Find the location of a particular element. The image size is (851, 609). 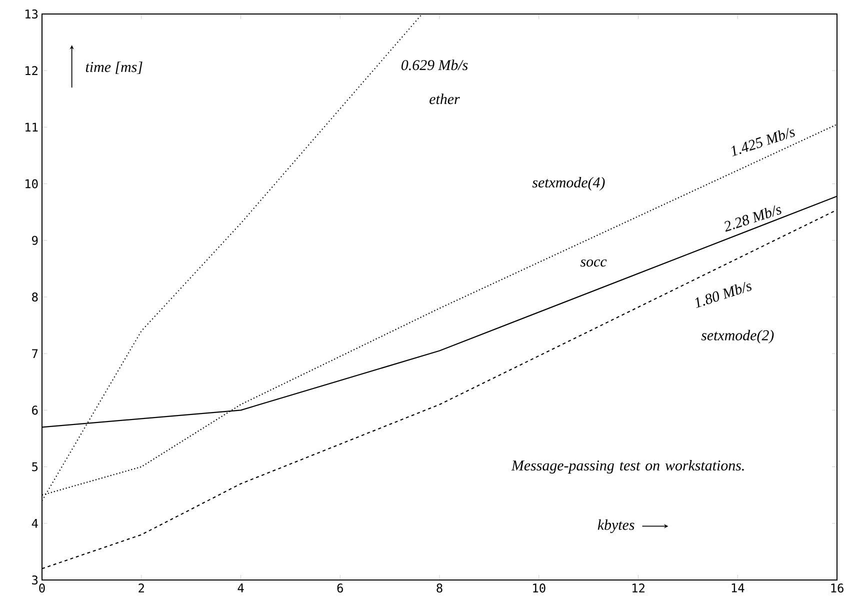

y-tick-label: 7 is located at coordinates (35, 353).